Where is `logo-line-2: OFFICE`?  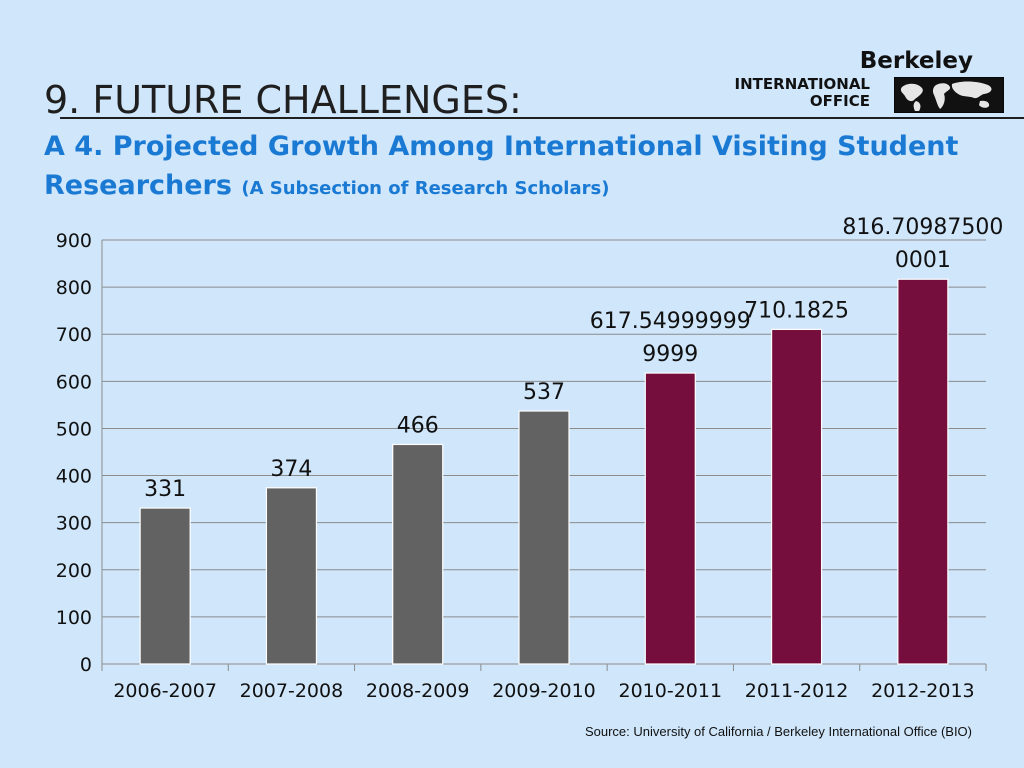 logo-line-2: OFFICE is located at coordinates (839, 101).